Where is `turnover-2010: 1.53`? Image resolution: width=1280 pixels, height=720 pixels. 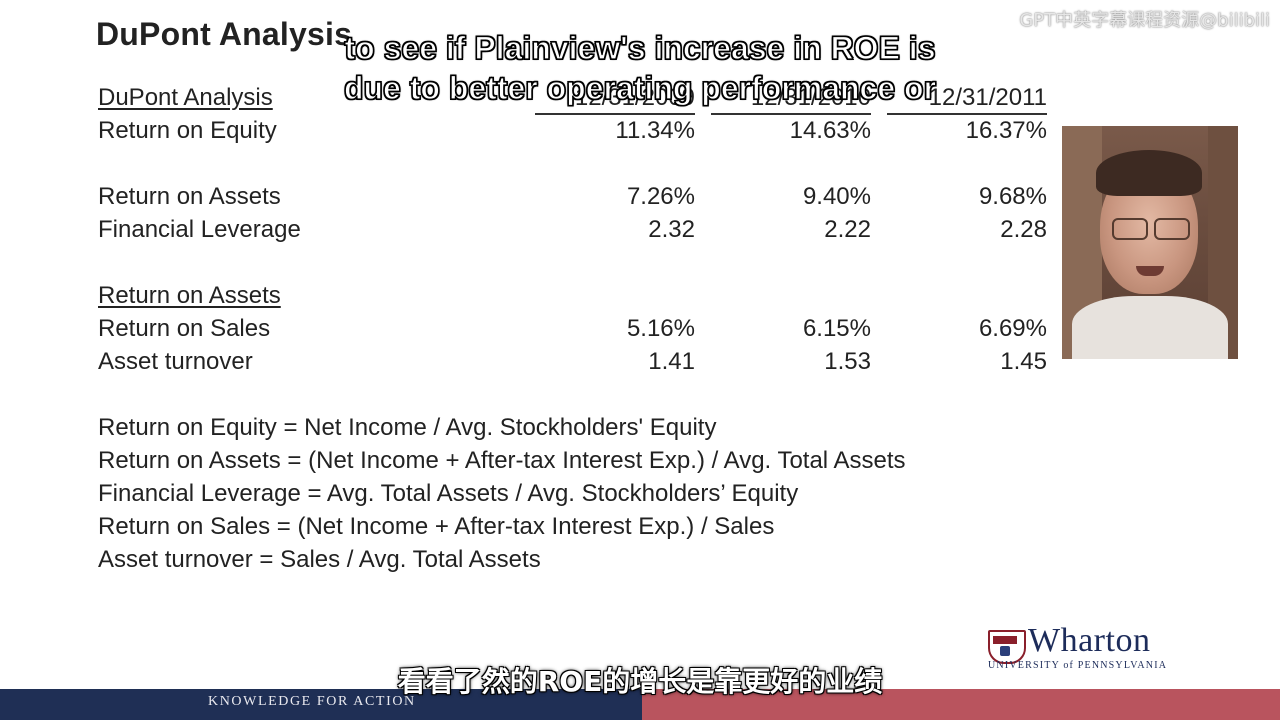
turnover-2010: 1.53 is located at coordinates (847, 361).